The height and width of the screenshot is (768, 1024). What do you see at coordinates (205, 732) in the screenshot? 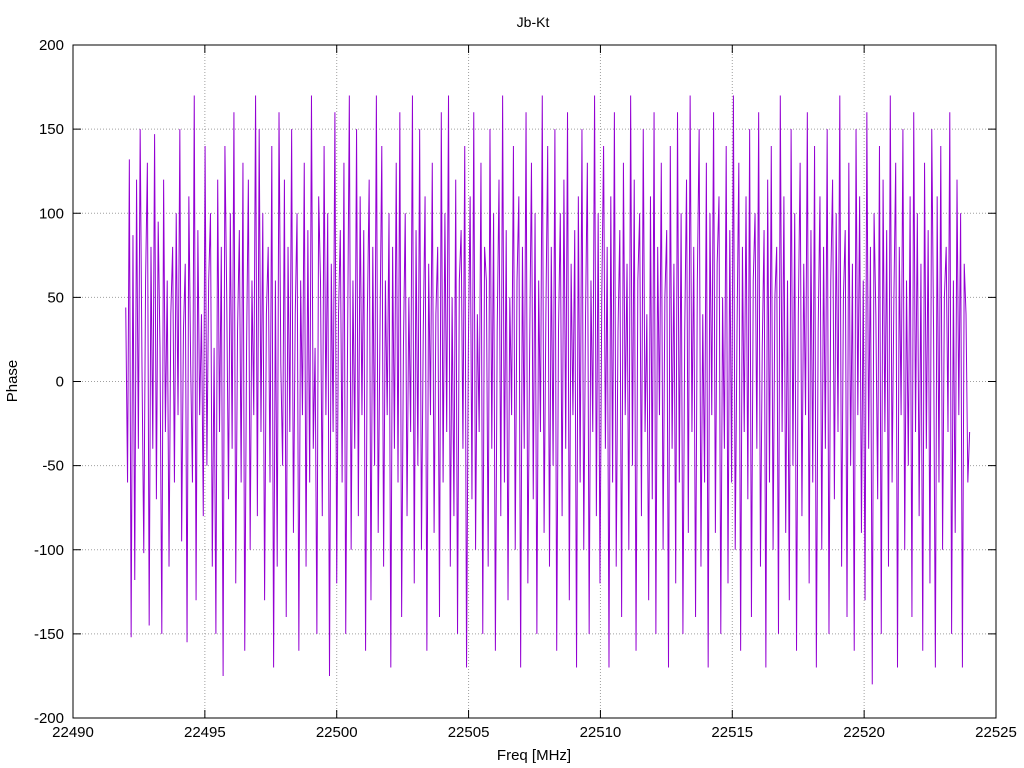
I see `x-tick-label: 22495` at bounding box center [205, 732].